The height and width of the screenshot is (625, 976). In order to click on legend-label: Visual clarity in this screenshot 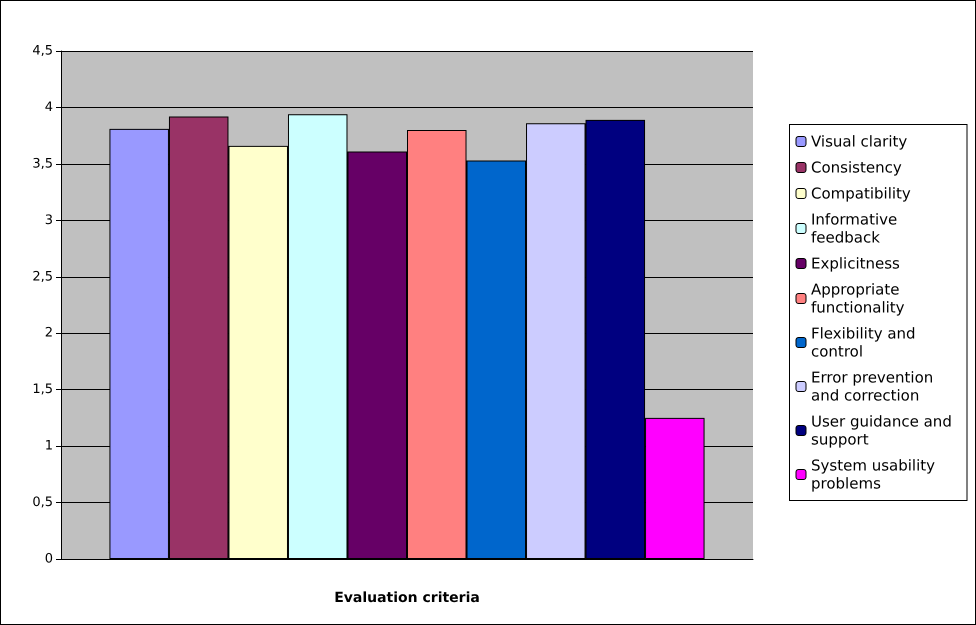, I will do `click(859, 141)`.